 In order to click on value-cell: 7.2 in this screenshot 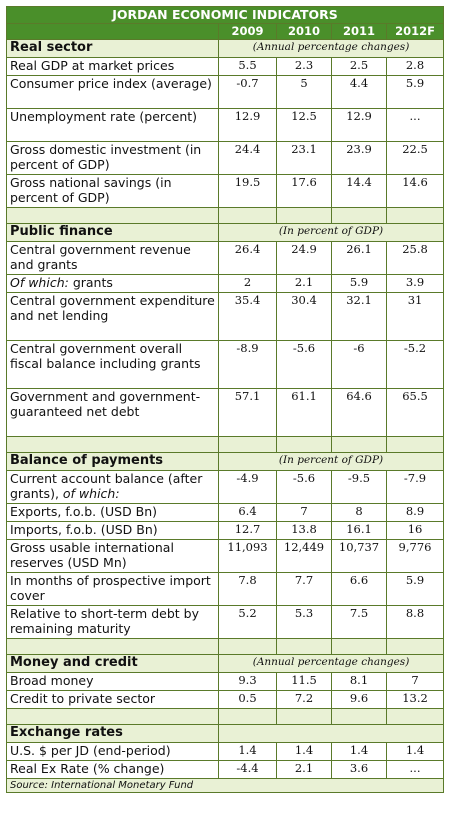, I will do `click(304, 699)`.